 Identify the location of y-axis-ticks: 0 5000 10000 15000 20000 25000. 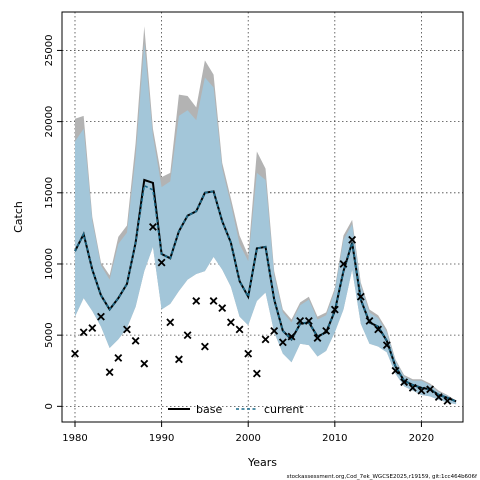
(53, 222).